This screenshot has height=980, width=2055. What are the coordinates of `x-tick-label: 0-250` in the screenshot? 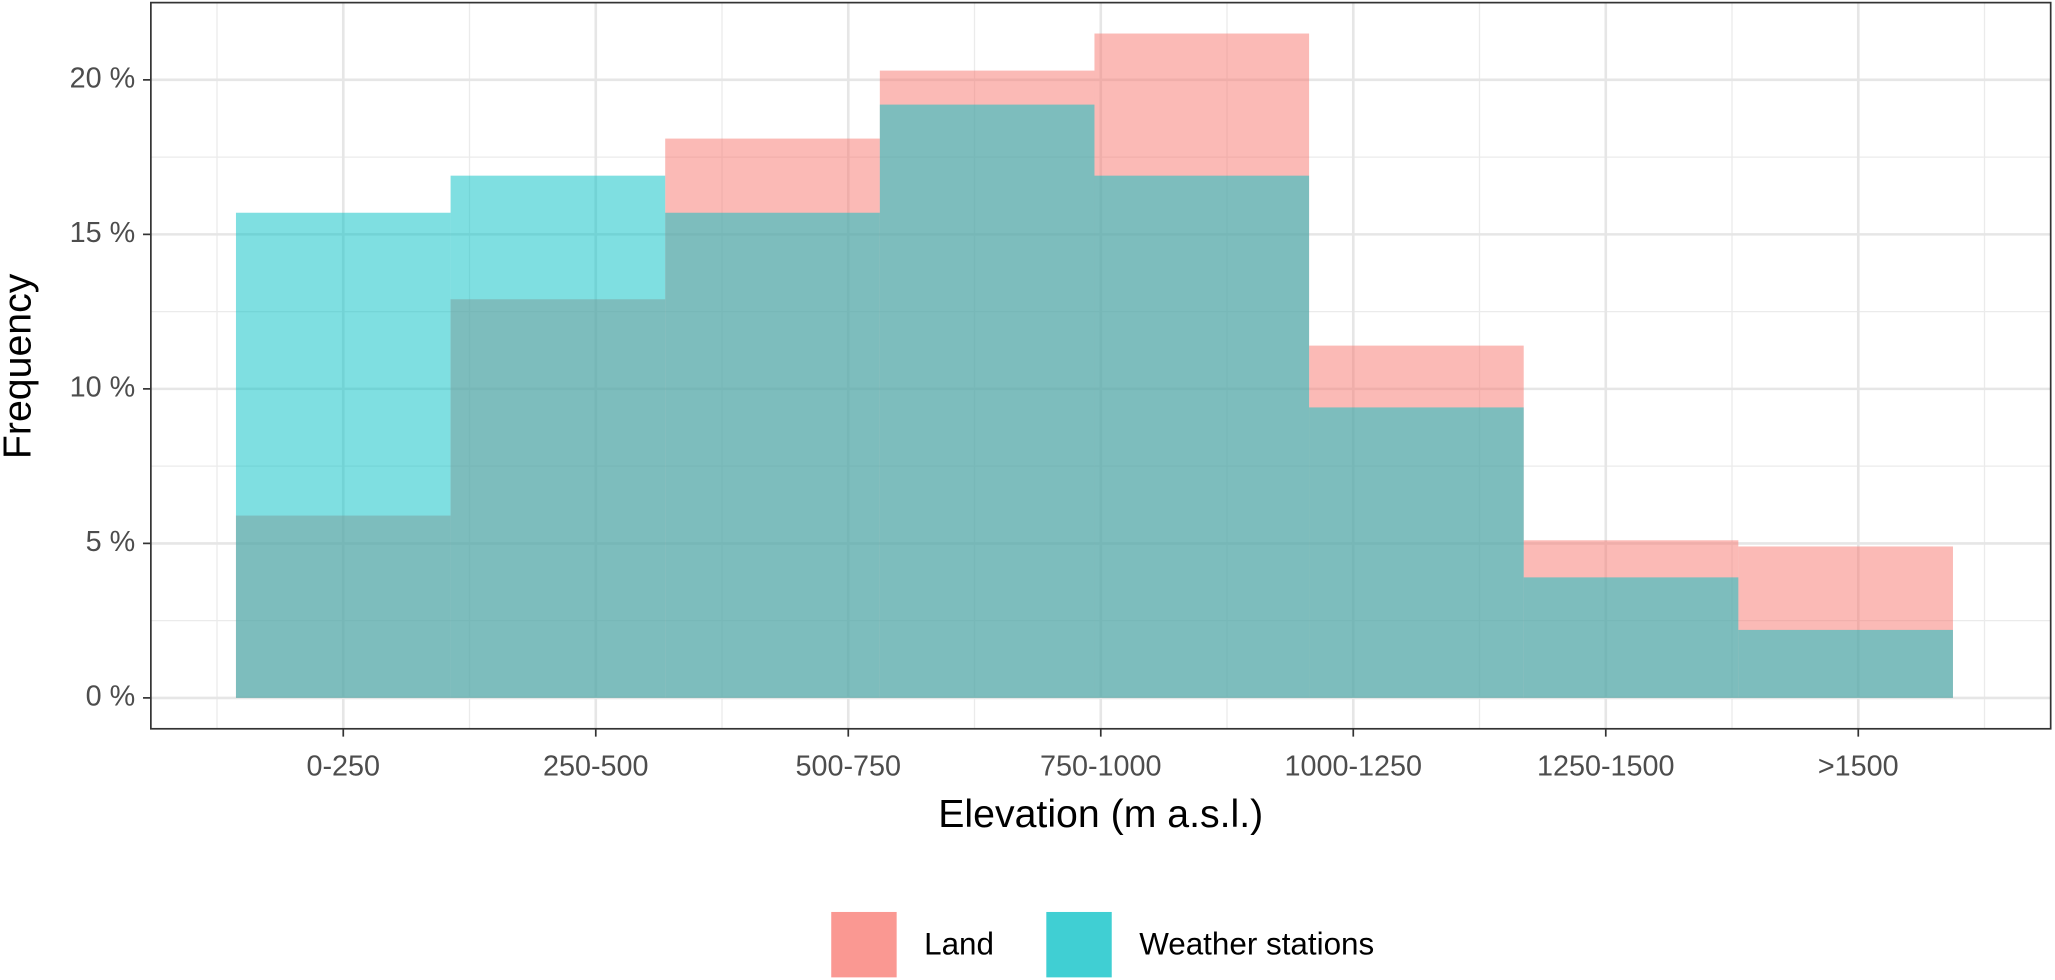 It's located at (343, 767).